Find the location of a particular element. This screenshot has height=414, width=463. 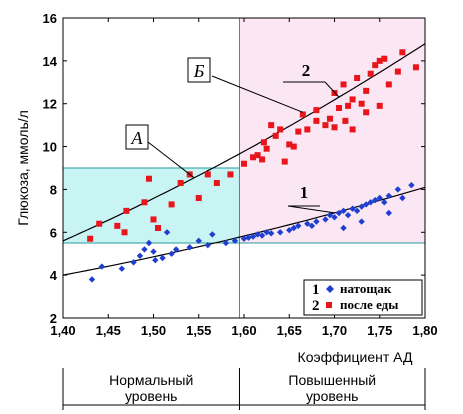

x-axis-title: Коэффициент АД is located at coordinates (355, 357).